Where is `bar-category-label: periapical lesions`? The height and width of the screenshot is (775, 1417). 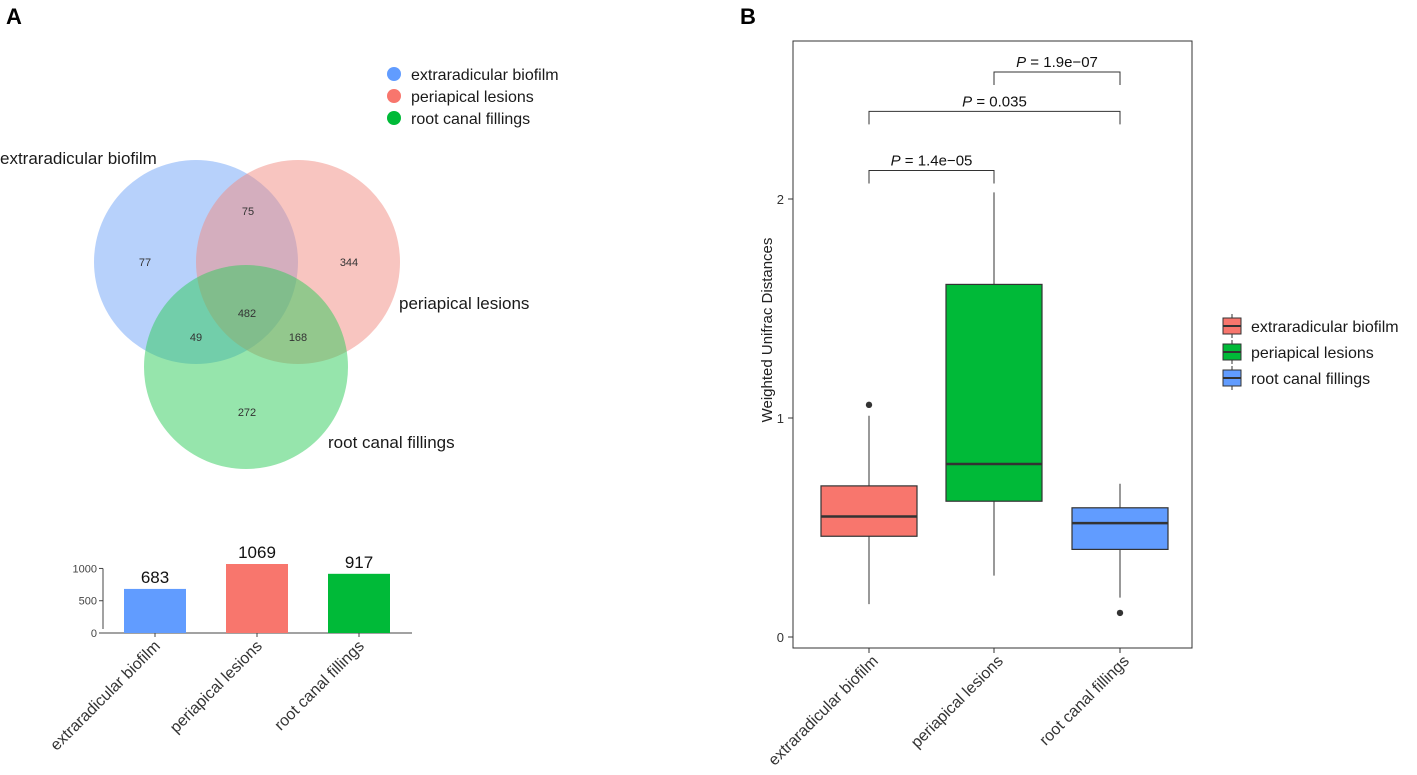
bar-category-label: periapical lesions is located at coordinates (216, 687).